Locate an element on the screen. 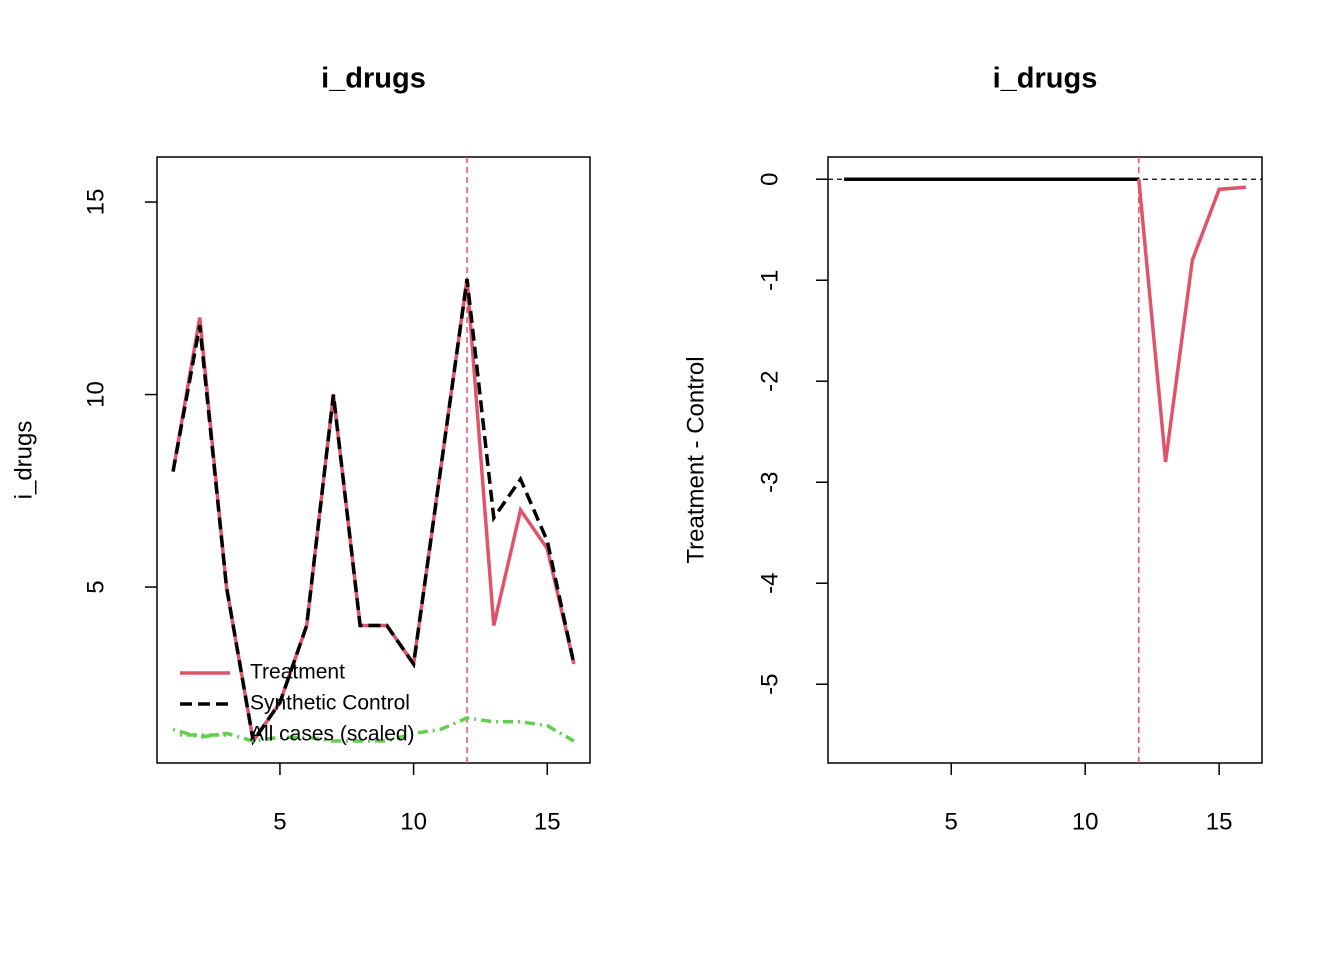  y-tick-label: 0 is located at coordinates (769, 179).